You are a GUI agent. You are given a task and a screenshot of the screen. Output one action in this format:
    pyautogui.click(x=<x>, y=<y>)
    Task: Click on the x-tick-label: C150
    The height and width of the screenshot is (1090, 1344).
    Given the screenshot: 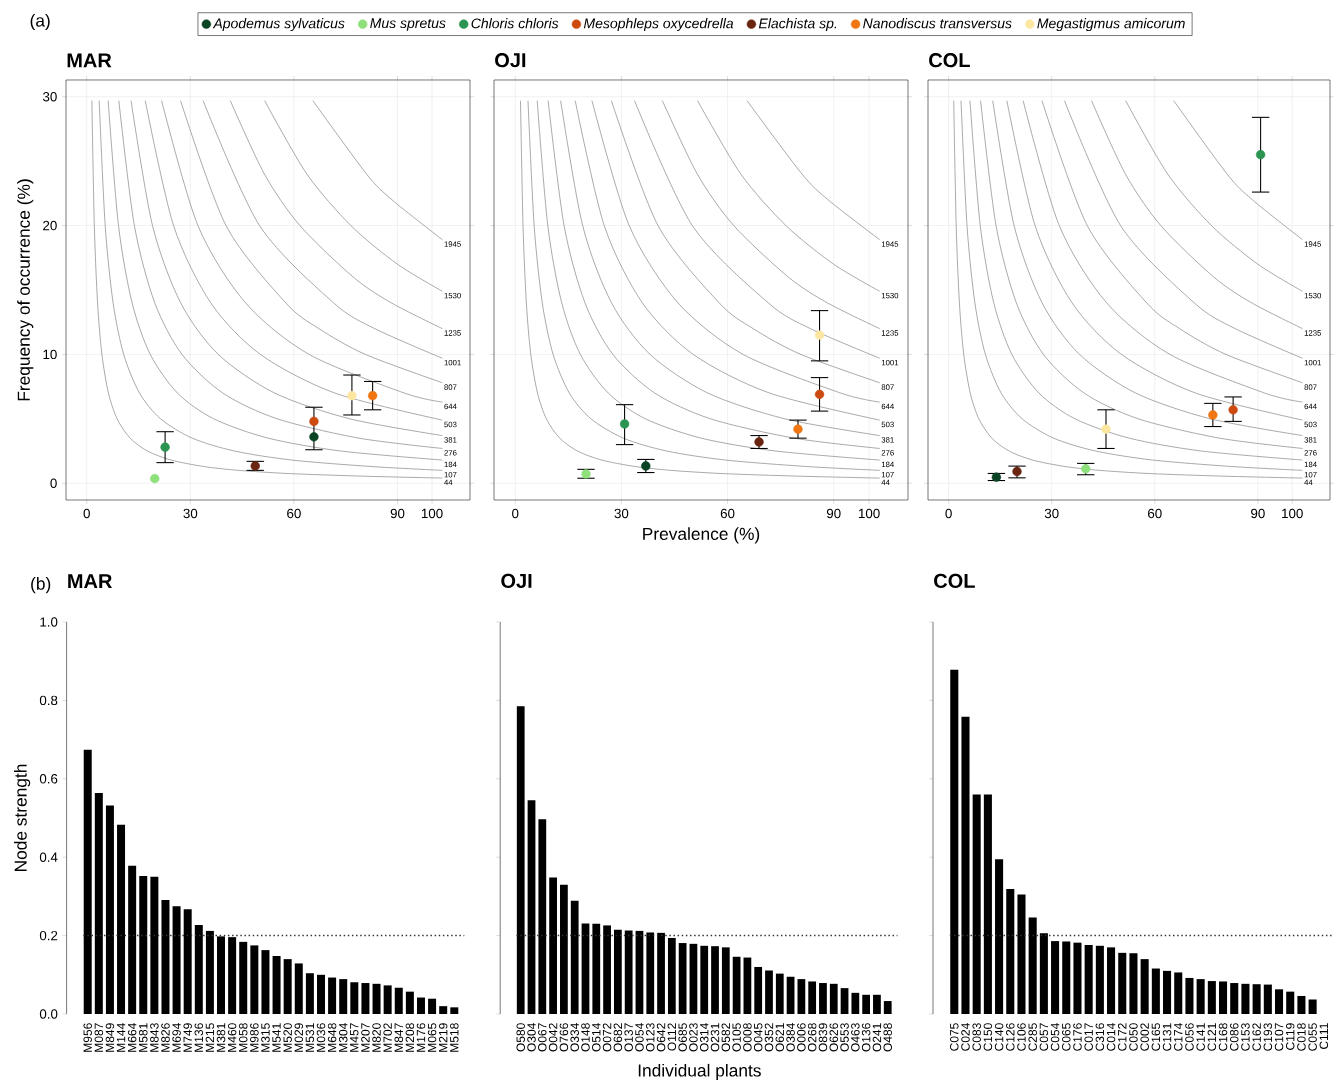 What is the action you would take?
    pyautogui.click(x=988, y=1037)
    